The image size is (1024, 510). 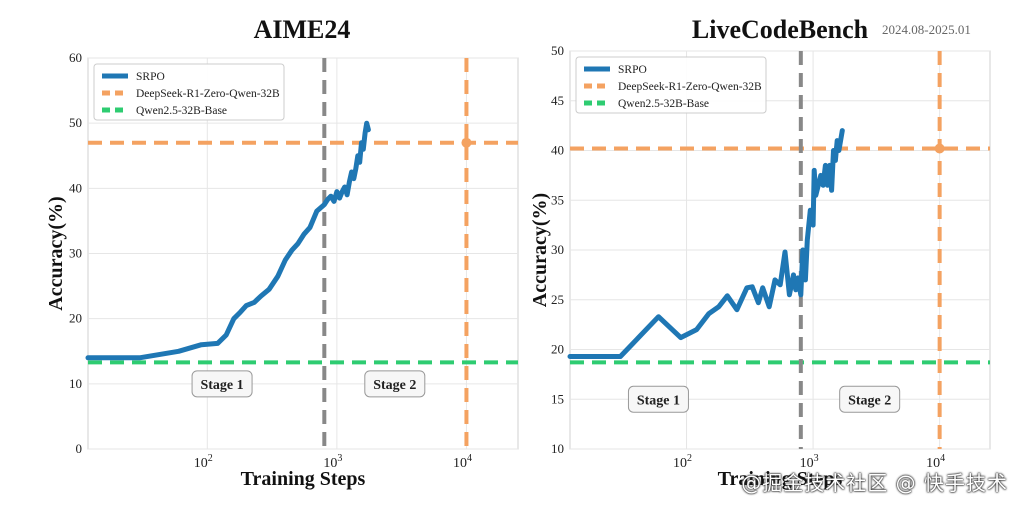 What do you see at coordinates (303, 479) in the screenshot?
I see `aime24-x-label: Training Steps` at bounding box center [303, 479].